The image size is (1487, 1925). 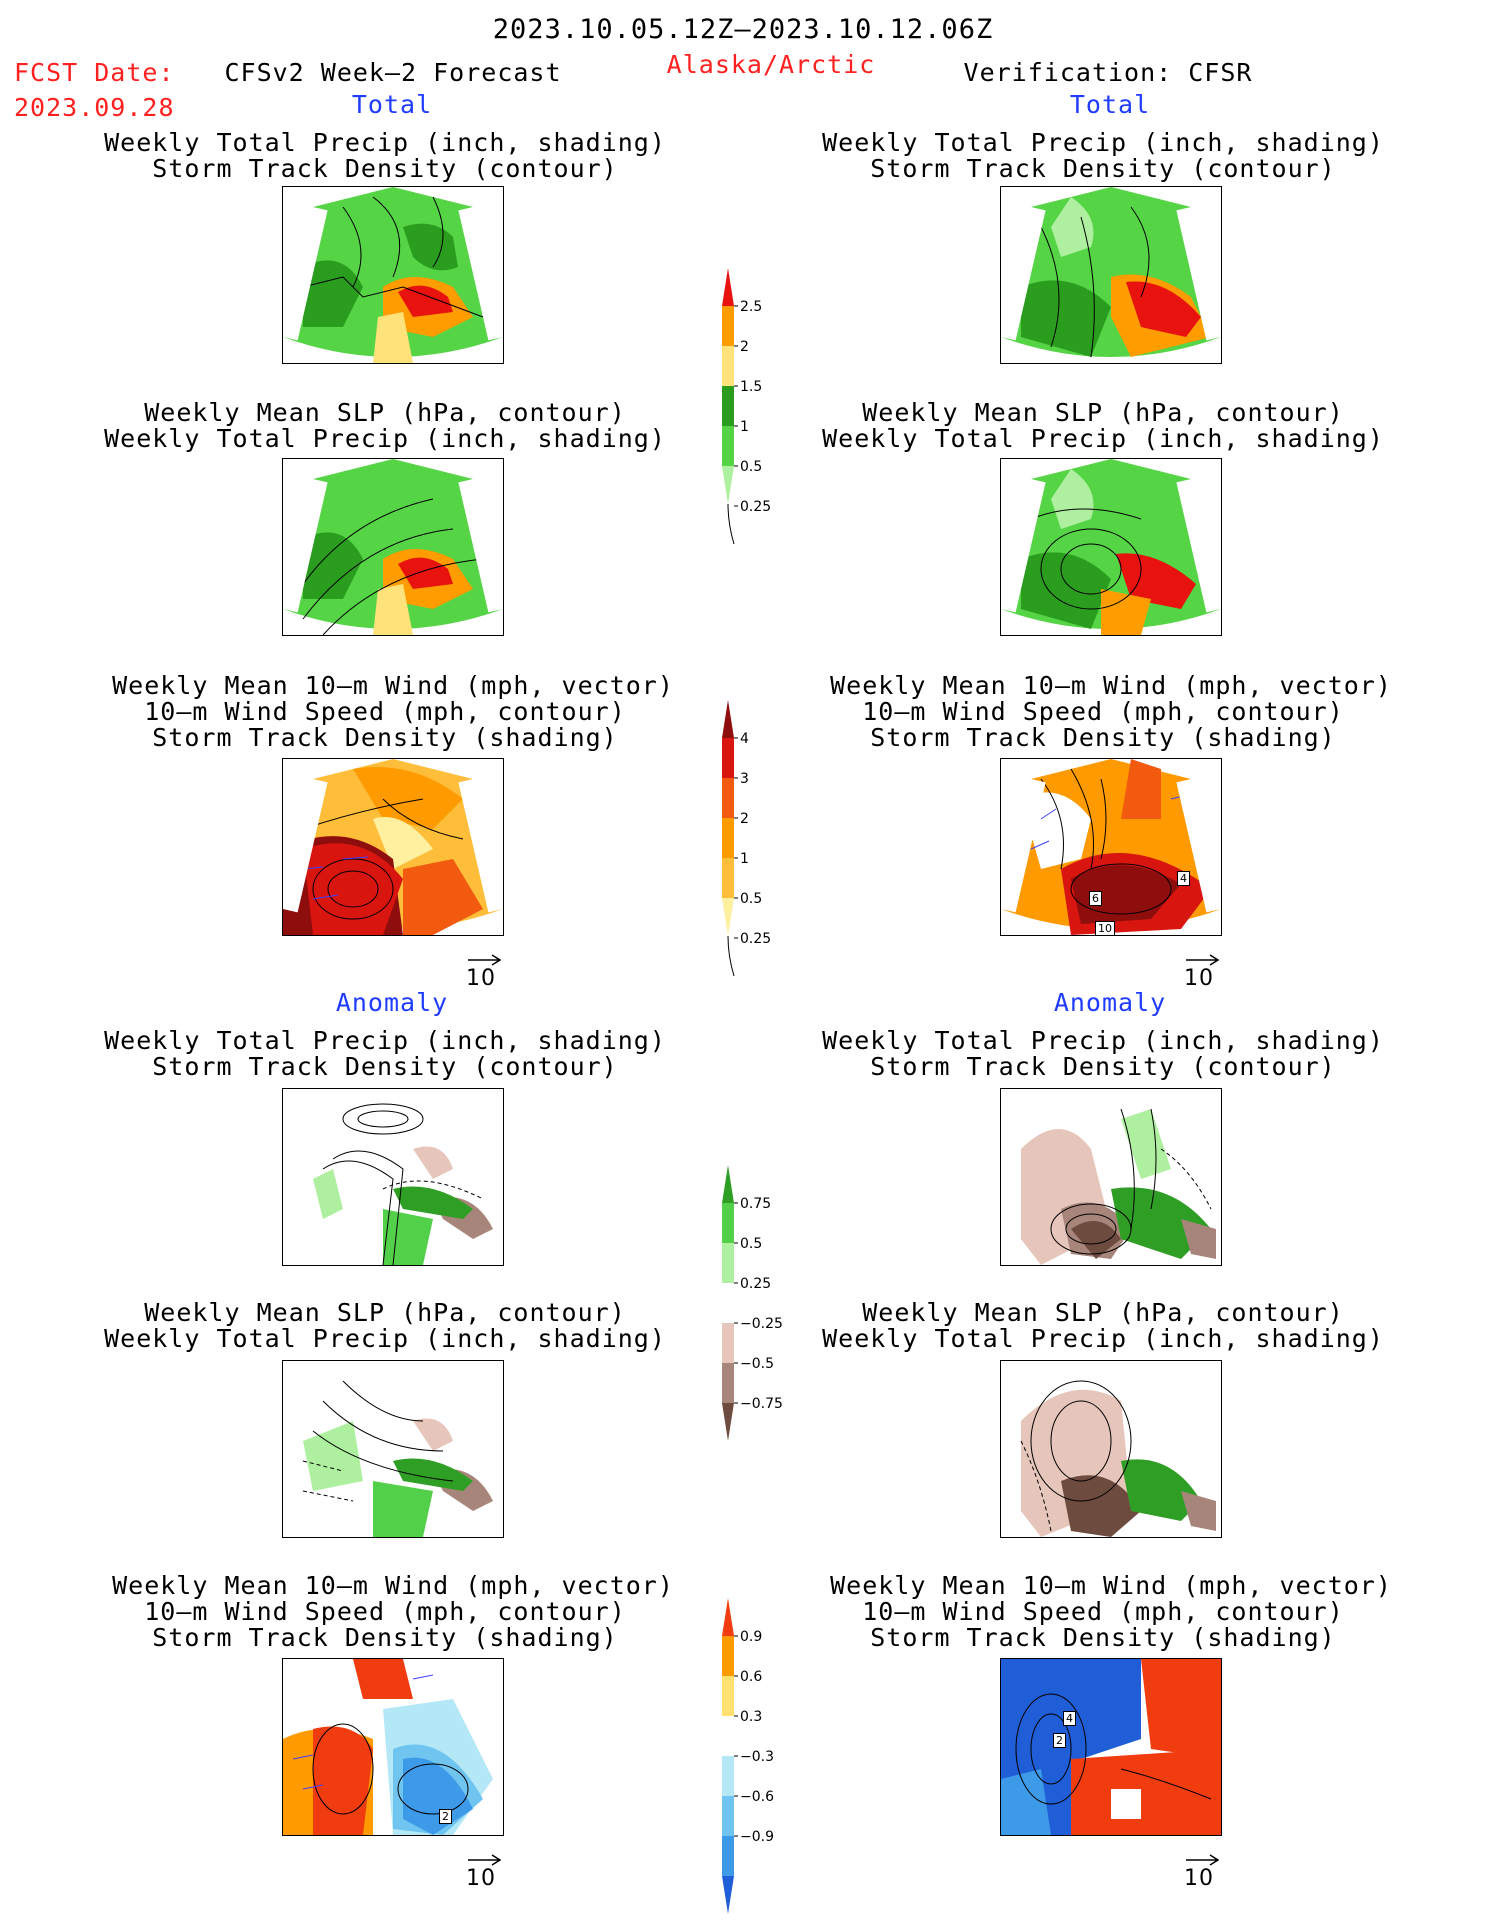 What do you see at coordinates (761, 1404) in the screenshot?
I see `colorbar-label: −0.75` at bounding box center [761, 1404].